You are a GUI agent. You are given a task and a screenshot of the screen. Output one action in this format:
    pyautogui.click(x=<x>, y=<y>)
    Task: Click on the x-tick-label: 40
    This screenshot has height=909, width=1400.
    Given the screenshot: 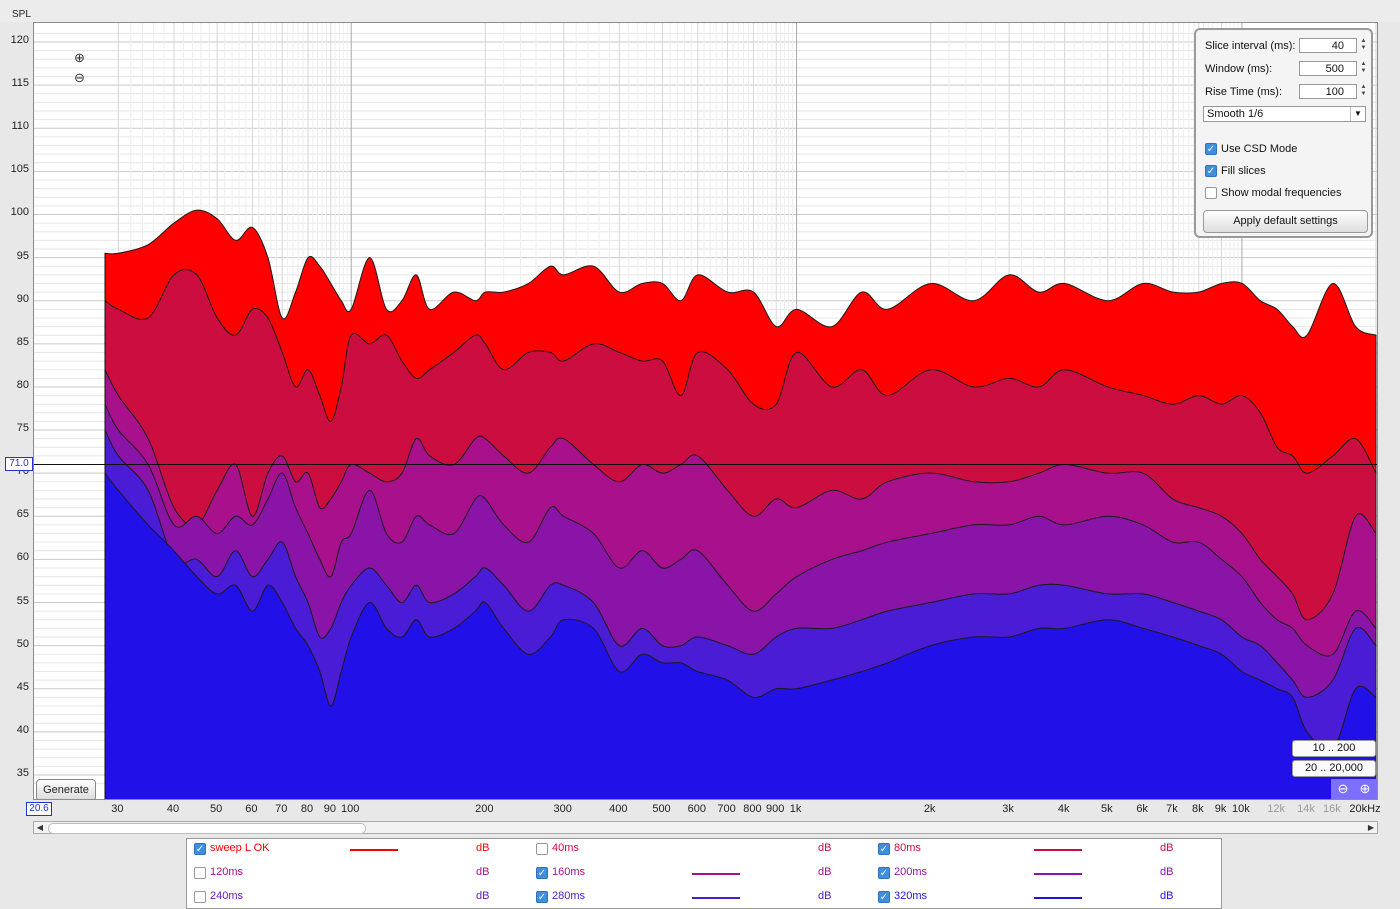 What is the action you would take?
    pyautogui.click(x=173, y=809)
    